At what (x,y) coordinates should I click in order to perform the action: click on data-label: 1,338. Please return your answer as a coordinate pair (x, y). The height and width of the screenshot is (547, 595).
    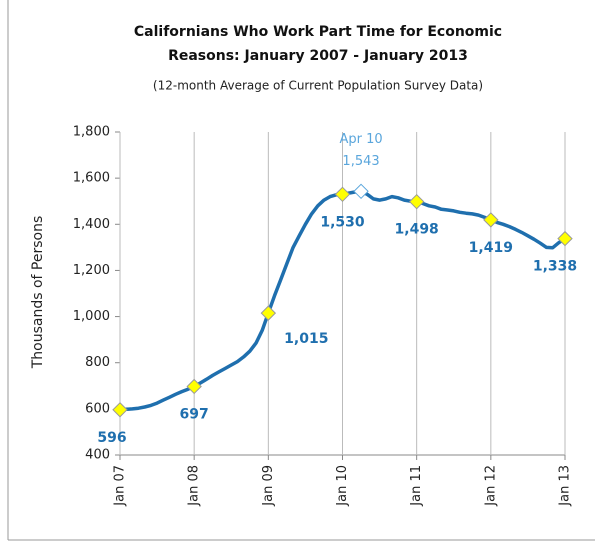
    Looking at the image, I should click on (555, 267).